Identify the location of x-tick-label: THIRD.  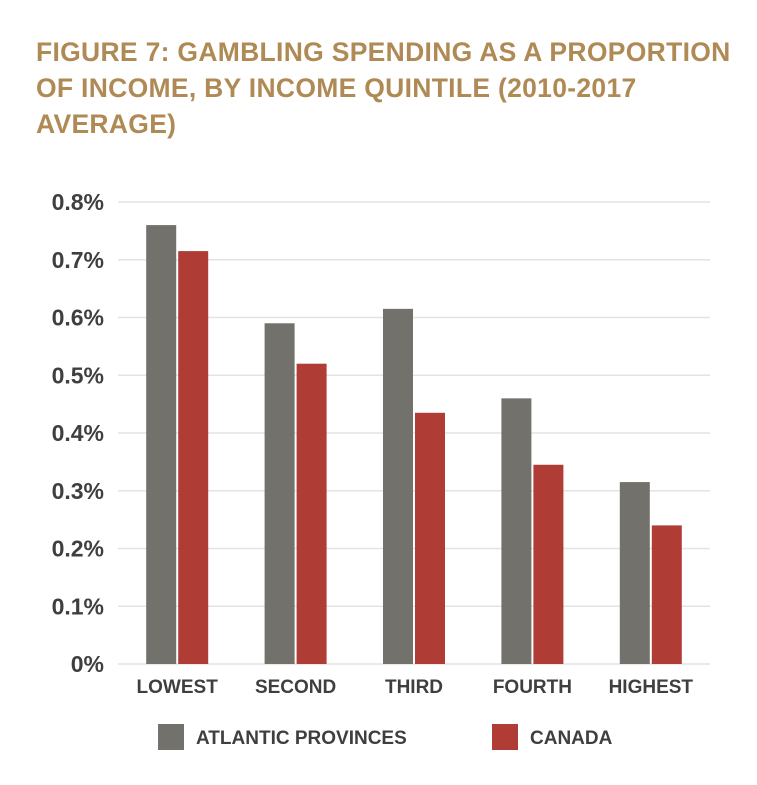
(414, 687).